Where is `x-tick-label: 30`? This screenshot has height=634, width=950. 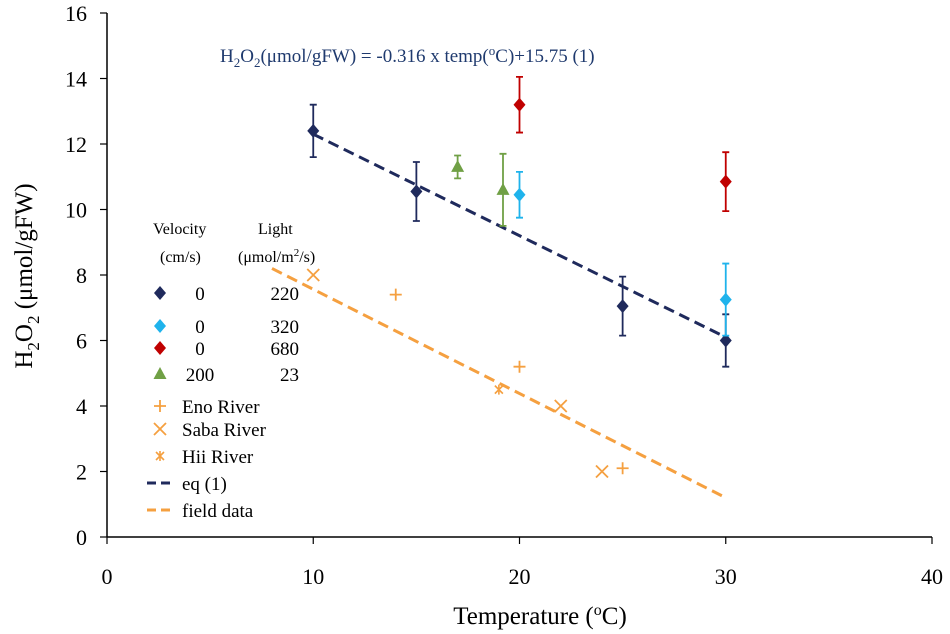
x-tick-label: 30 is located at coordinates (726, 576).